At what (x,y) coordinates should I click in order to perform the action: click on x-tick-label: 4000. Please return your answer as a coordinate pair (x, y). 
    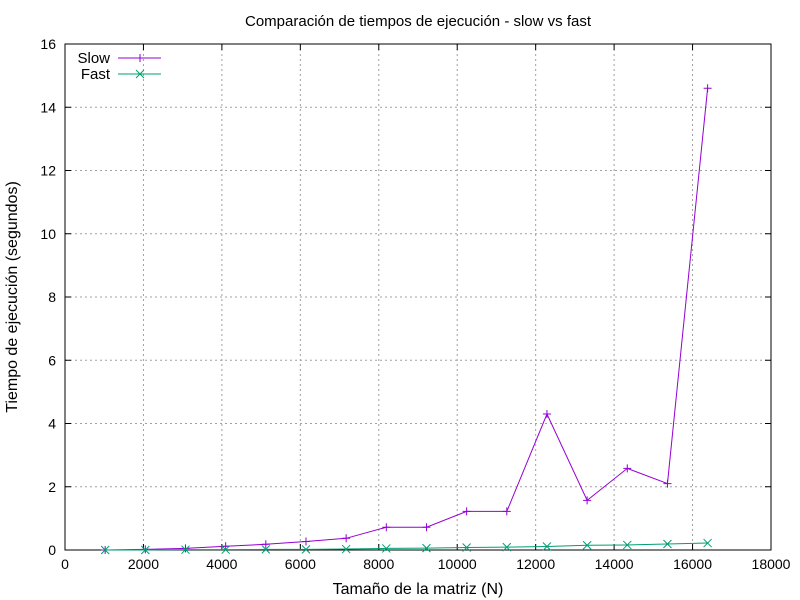
    Looking at the image, I should click on (221, 564).